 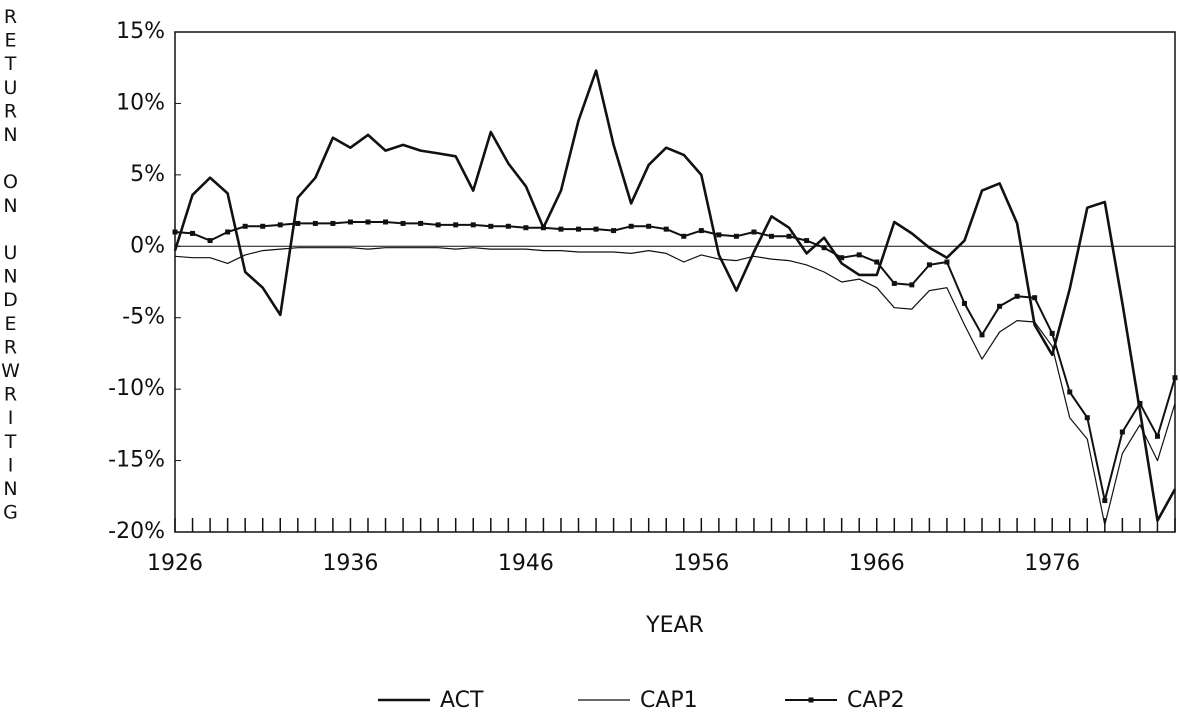 I want to click on legend-marker, so click(x=811, y=700).